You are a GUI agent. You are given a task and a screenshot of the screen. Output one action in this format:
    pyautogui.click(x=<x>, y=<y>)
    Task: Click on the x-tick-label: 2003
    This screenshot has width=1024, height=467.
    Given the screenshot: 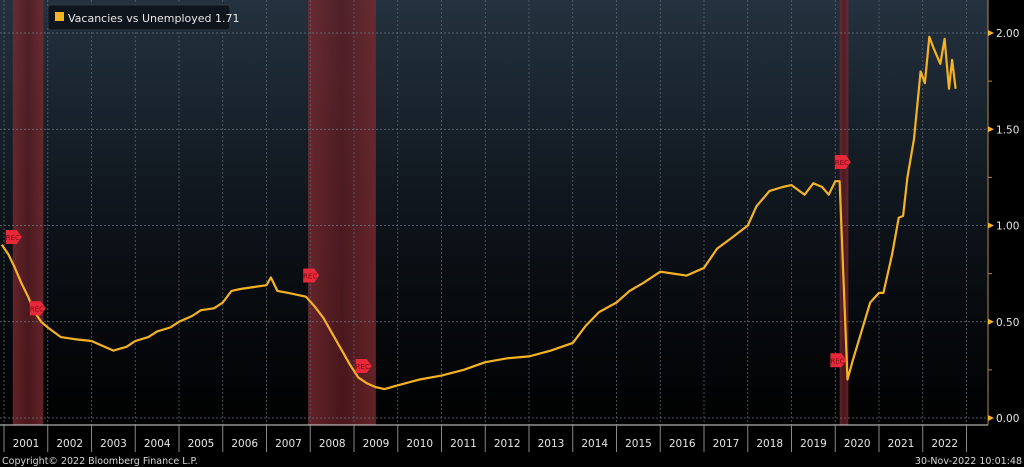 What is the action you would take?
    pyautogui.click(x=113, y=444)
    